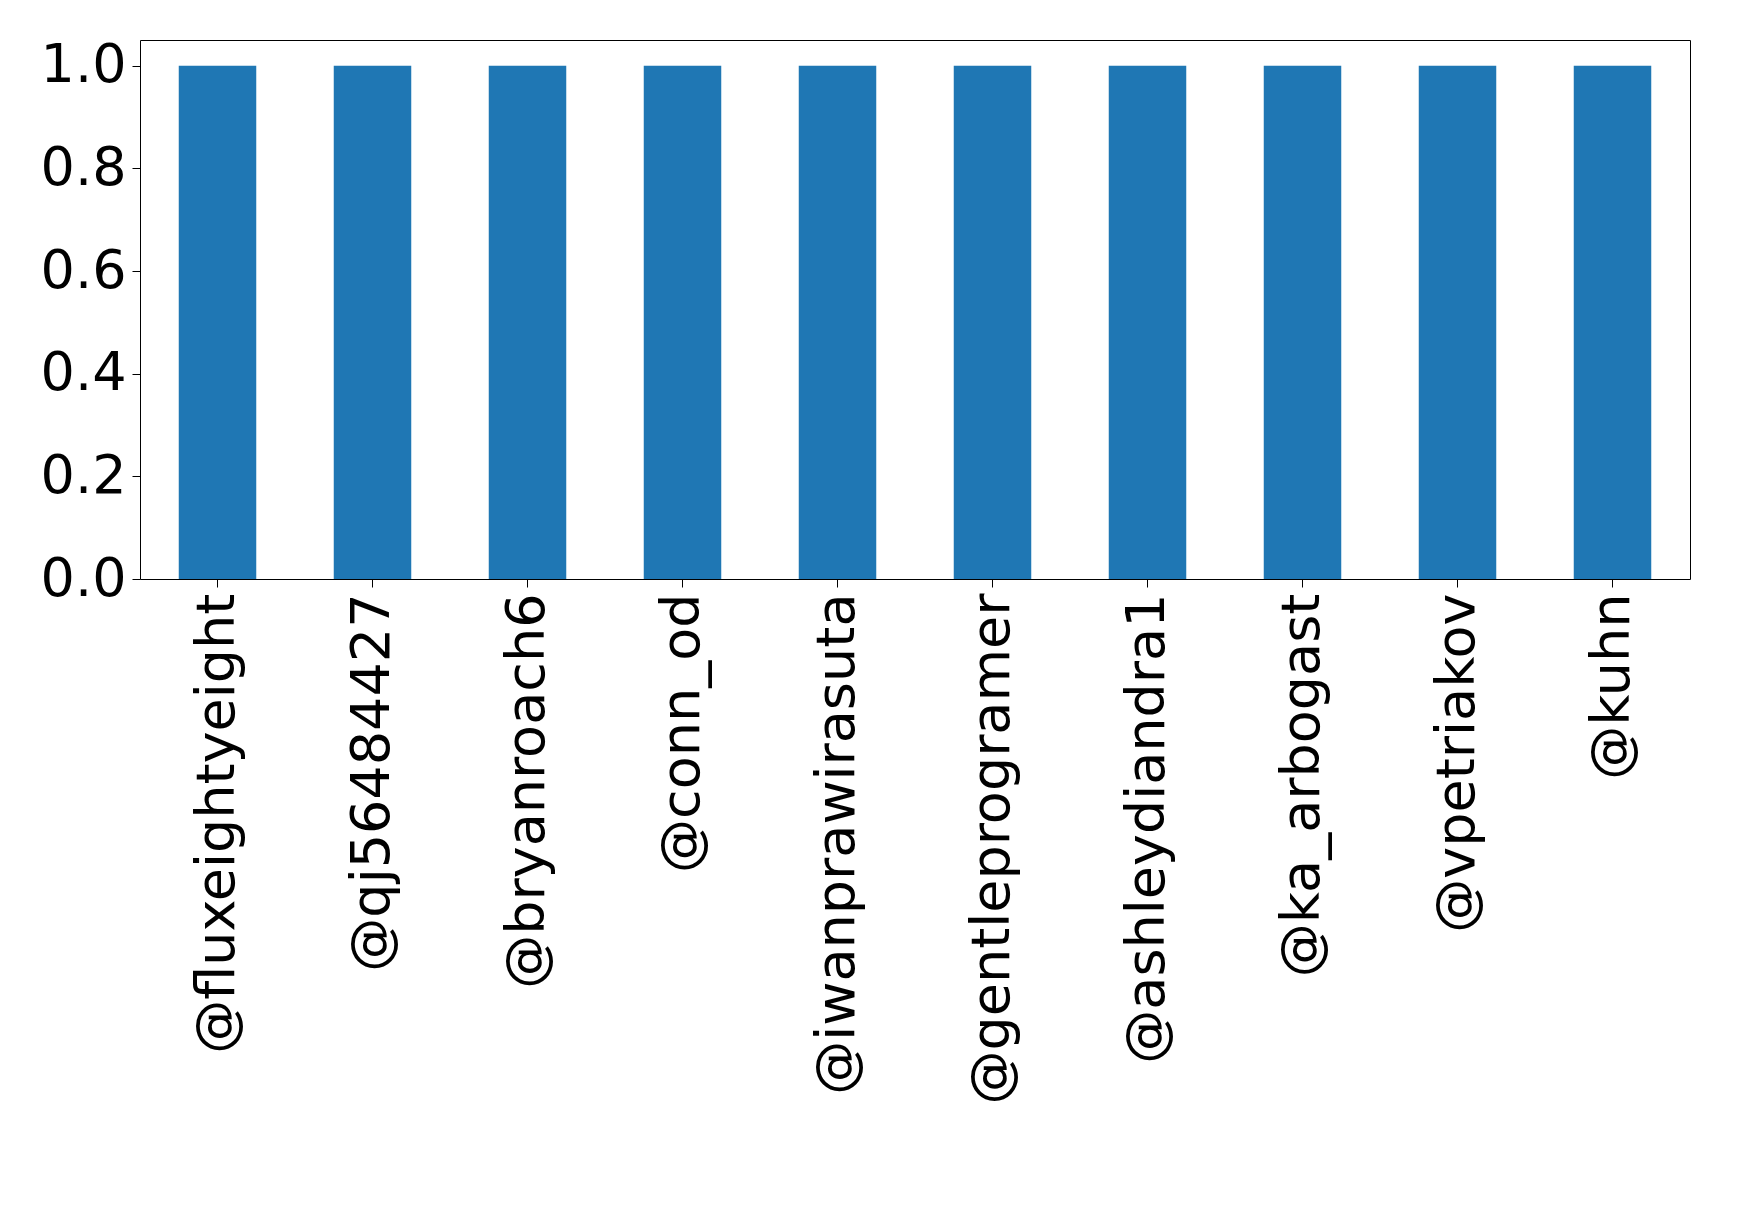 The image size is (1739, 1220). Describe the element at coordinates (83, 166) in the screenshot. I see `y-tick-label: 0.8` at that location.